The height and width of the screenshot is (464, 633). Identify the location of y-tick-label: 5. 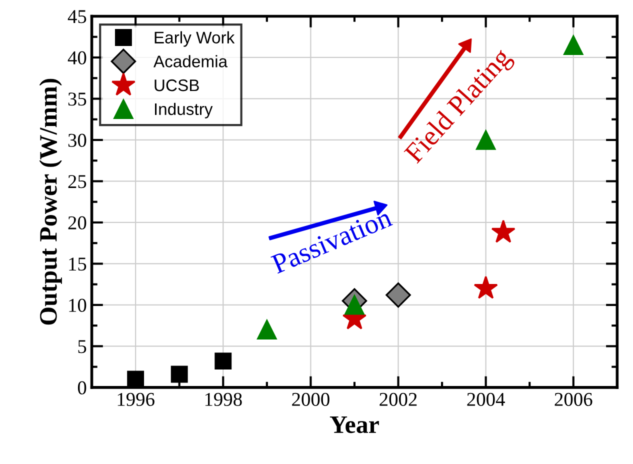
(82, 347).